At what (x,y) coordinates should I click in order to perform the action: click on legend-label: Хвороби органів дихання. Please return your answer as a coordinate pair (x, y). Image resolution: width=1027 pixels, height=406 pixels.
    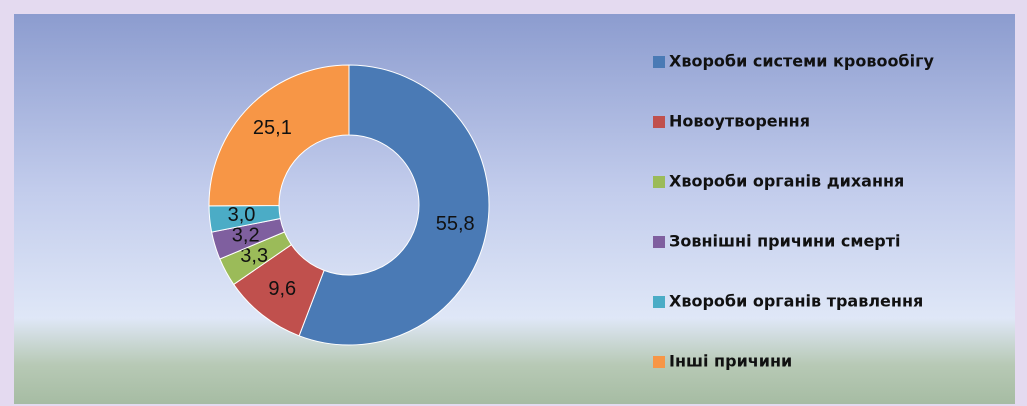
    Looking at the image, I should click on (786, 181).